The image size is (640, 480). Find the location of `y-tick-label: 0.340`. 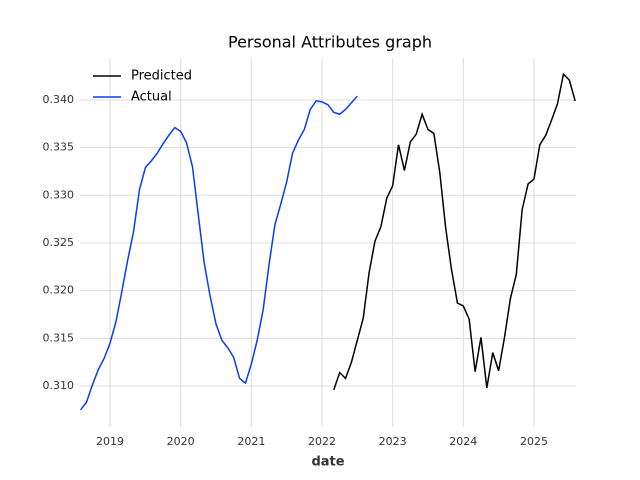

y-tick-label: 0.340 is located at coordinates (59, 99).